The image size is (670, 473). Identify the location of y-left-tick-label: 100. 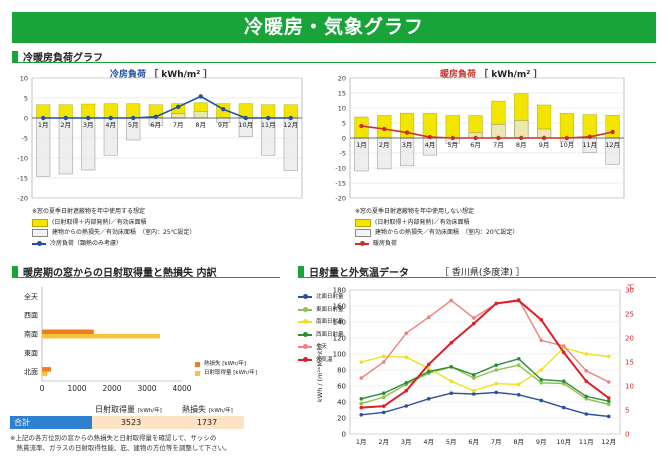
(339, 355).